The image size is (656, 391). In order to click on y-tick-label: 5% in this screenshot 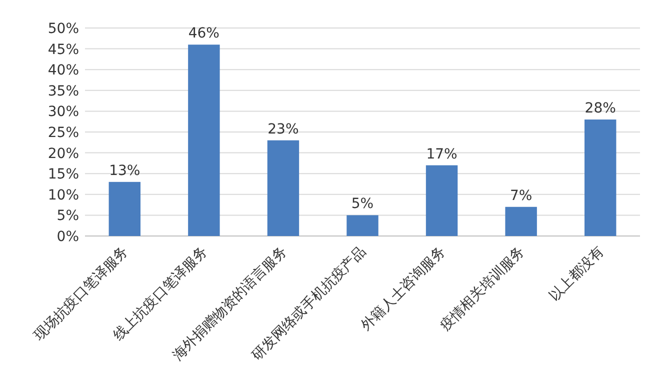, I will do `click(67, 216)`.